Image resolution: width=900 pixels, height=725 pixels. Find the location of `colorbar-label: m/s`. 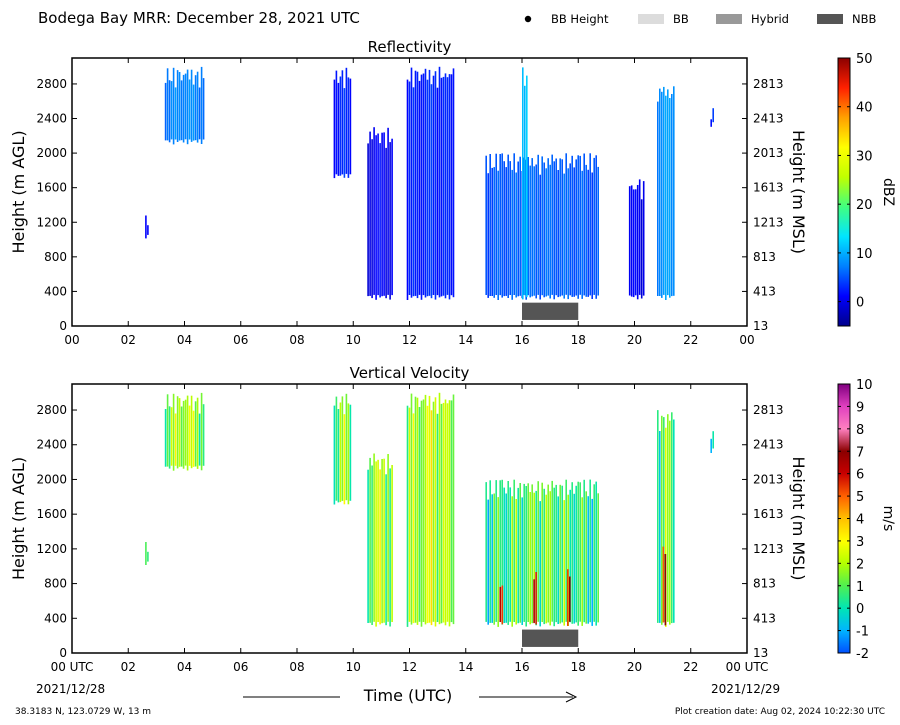

colorbar-label: m/s is located at coordinates (888, 519).